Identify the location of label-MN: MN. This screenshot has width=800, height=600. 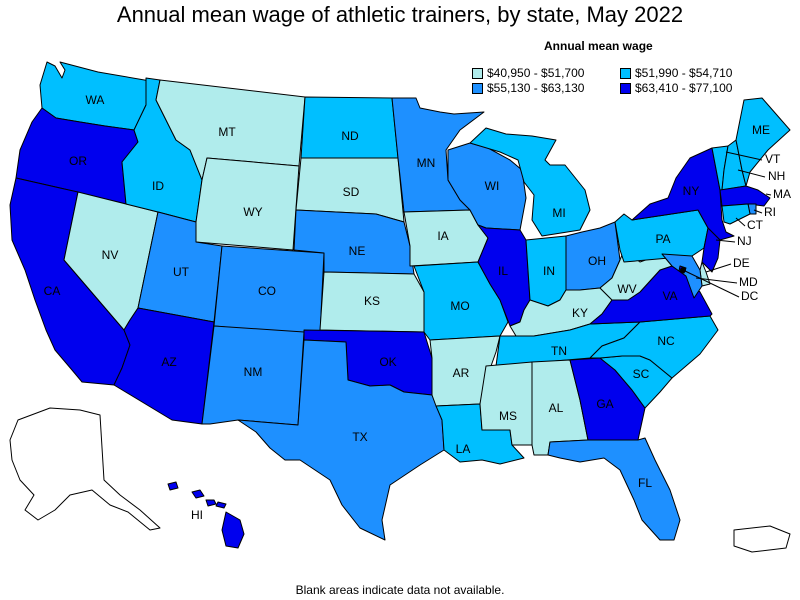
(426, 163).